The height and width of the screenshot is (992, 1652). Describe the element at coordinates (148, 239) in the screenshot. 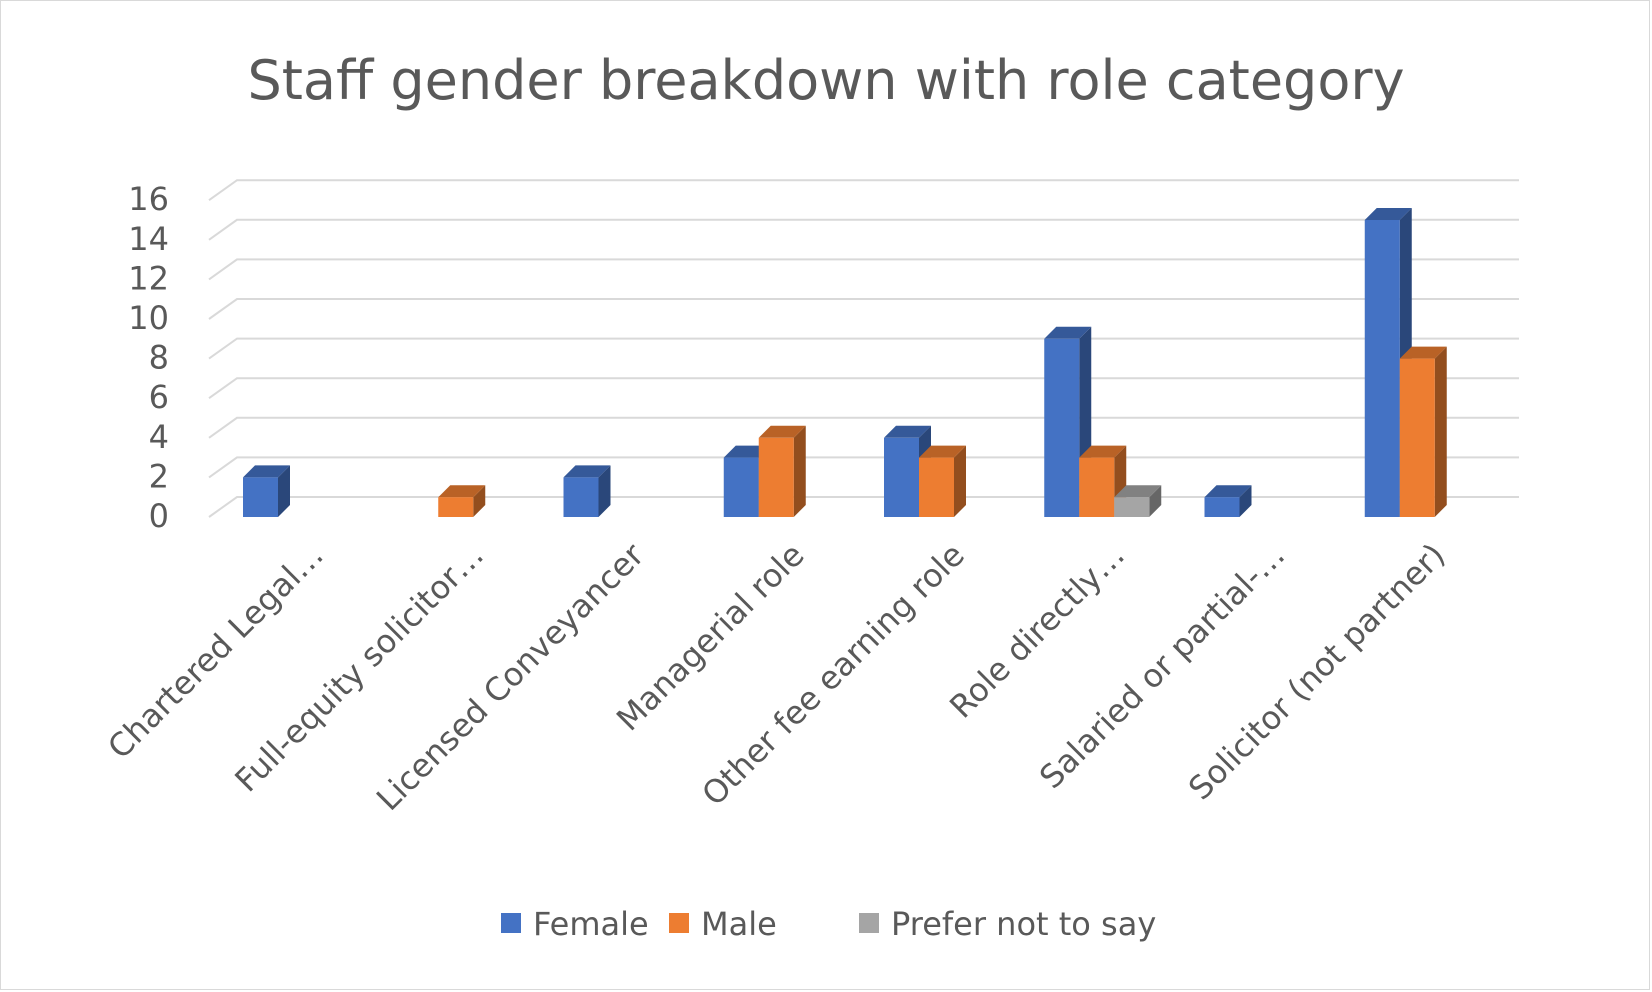

I see `y-tick-label: 14` at that location.